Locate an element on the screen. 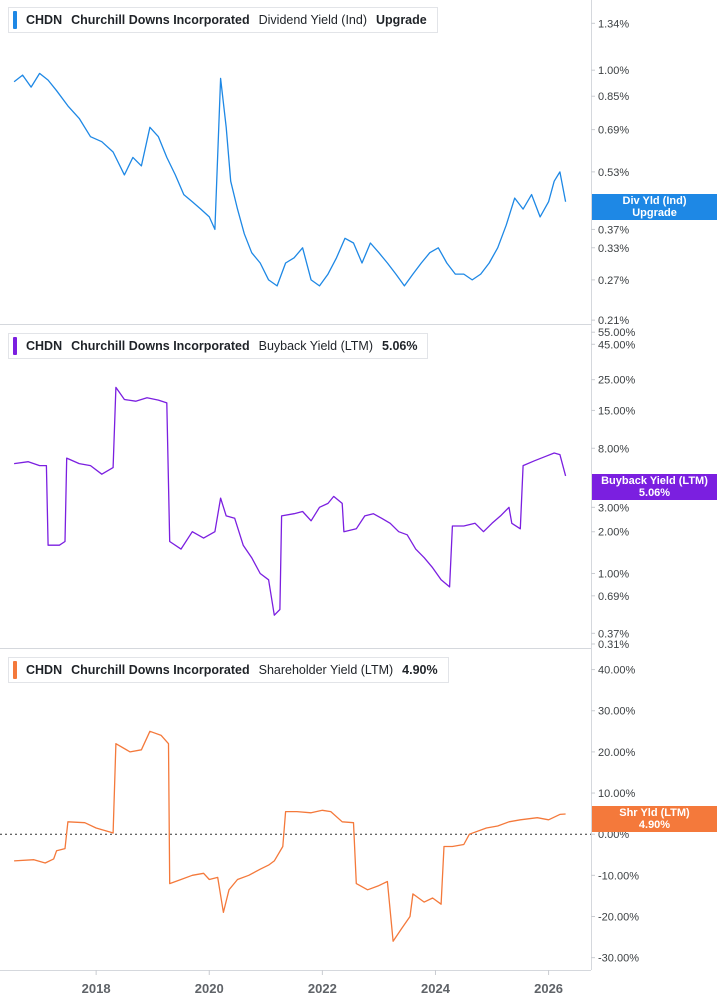 This screenshot has height=1005, width=717. tag-line-2: Upgrade is located at coordinates (654, 213).